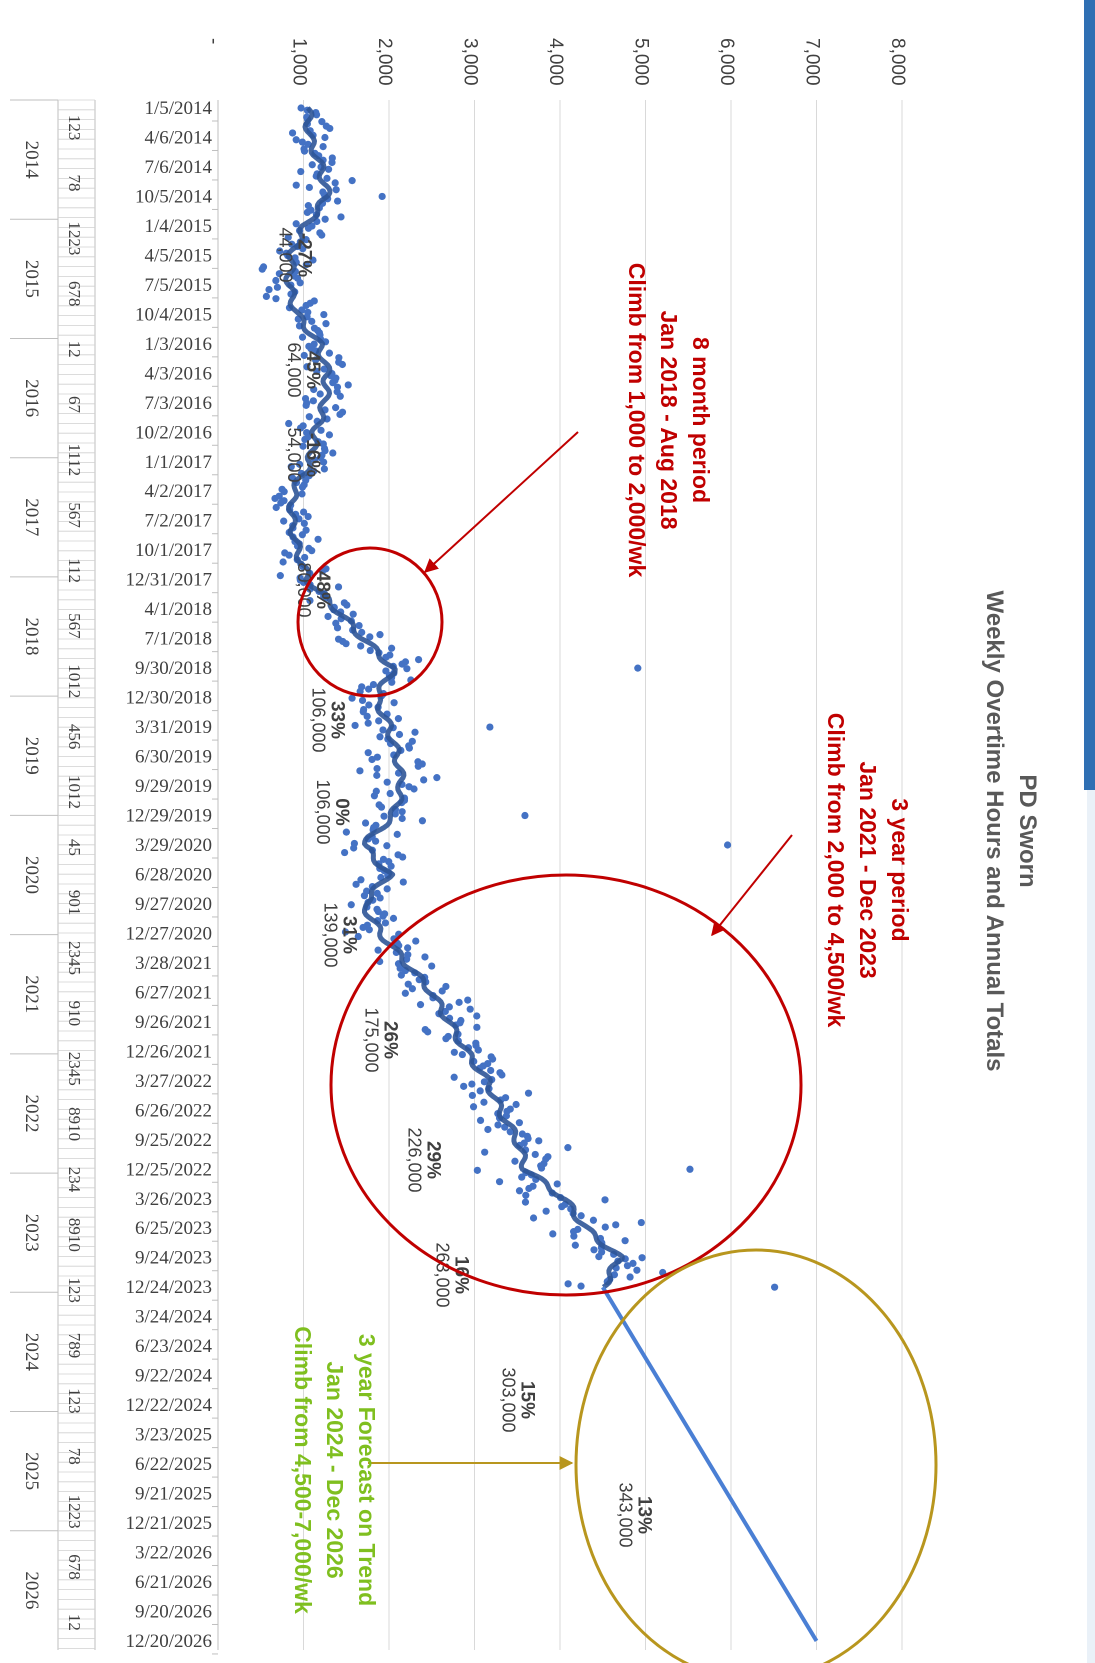 The width and height of the screenshot is (1095, 1663). Describe the element at coordinates (74, 1622) in the screenshot. I see `month-group-label: 12` at that location.